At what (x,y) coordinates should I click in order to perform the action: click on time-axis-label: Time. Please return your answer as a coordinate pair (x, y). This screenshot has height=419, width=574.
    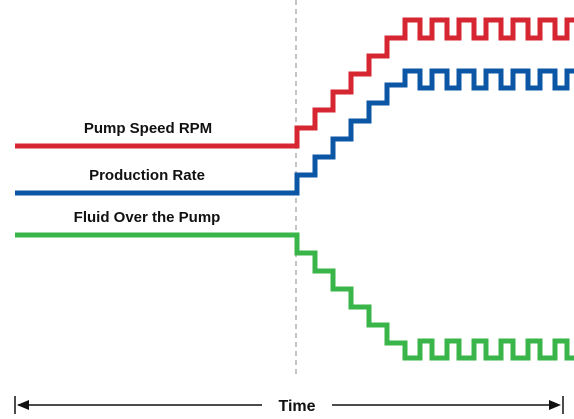
    Looking at the image, I should click on (296, 406).